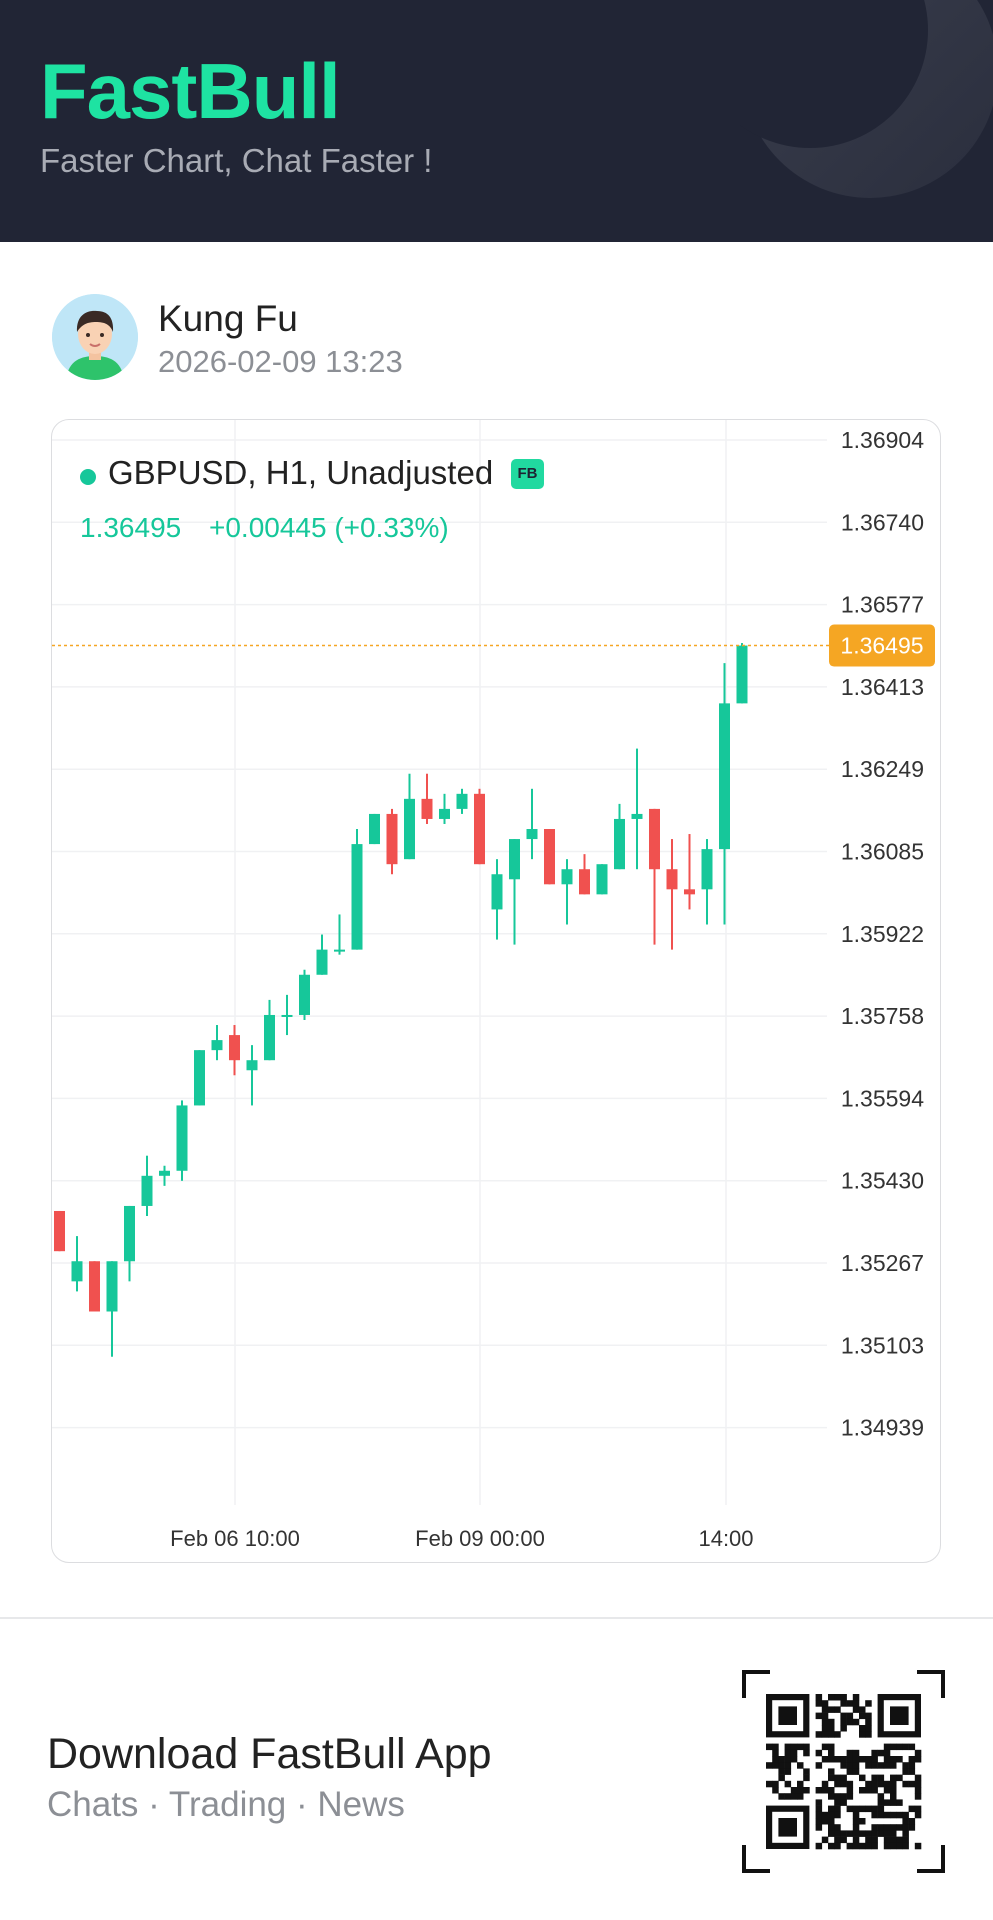 This screenshot has height=1920, width=993. What do you see at coordinates (881, 646) in the screenshot?
I see `current-price-label: 1.36495` at bounding box center [881, 646].